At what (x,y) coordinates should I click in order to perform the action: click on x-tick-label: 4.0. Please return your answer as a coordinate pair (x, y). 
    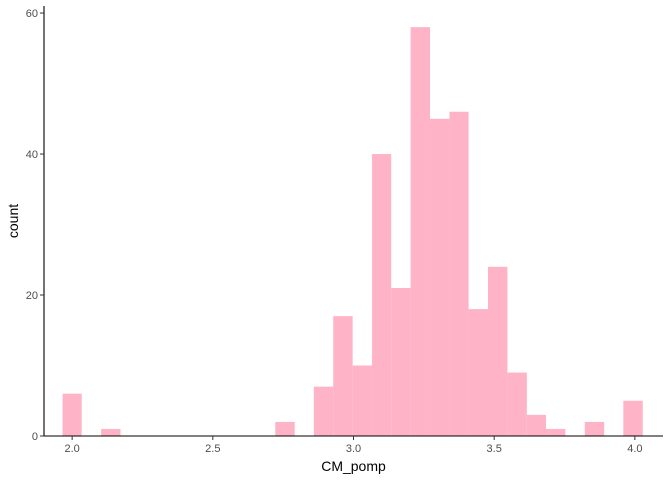
    Looking at the image, I should click on (634, 449).